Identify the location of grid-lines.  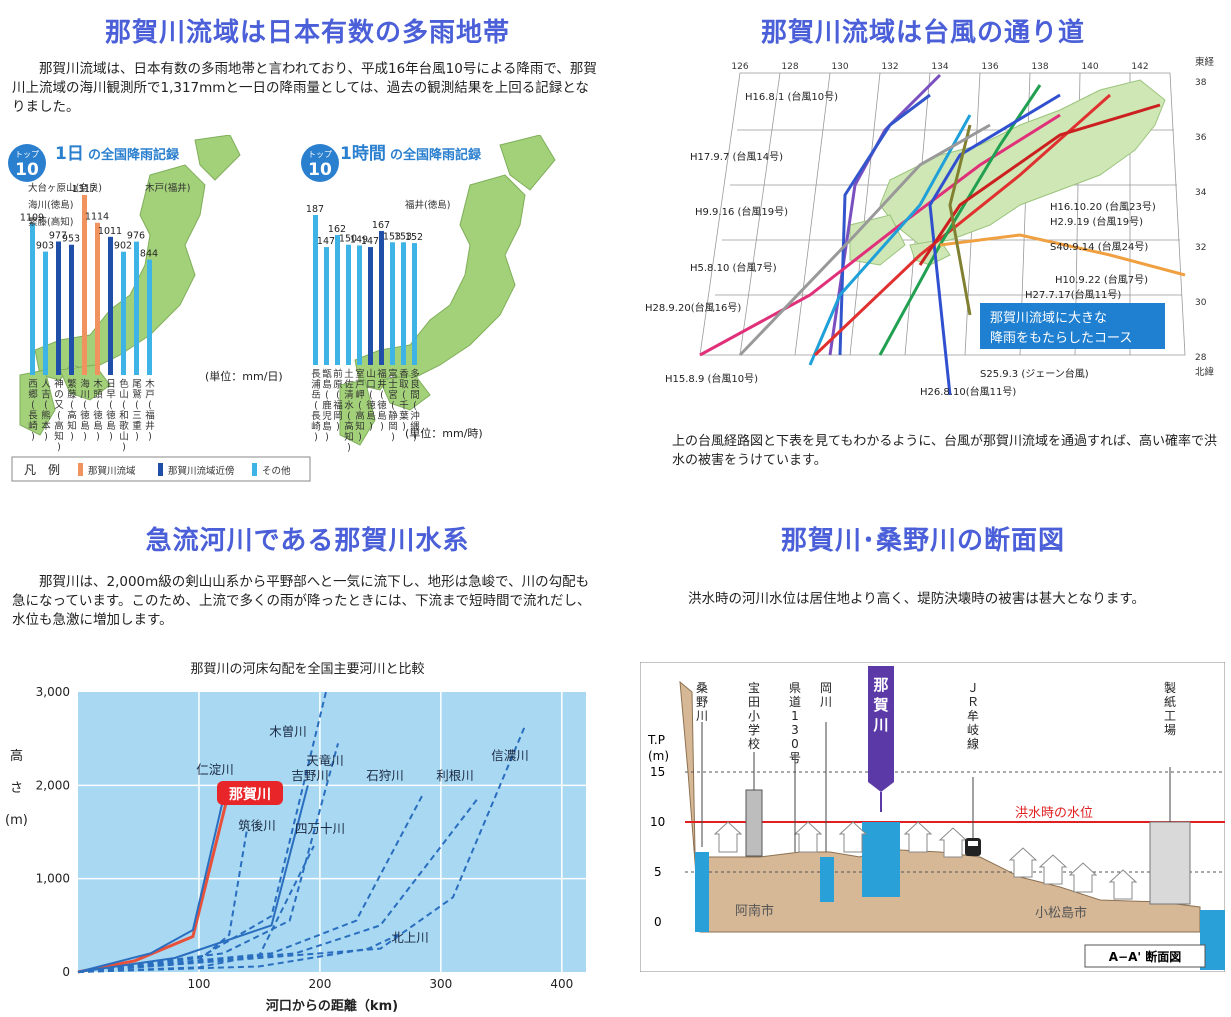
(332, 832).